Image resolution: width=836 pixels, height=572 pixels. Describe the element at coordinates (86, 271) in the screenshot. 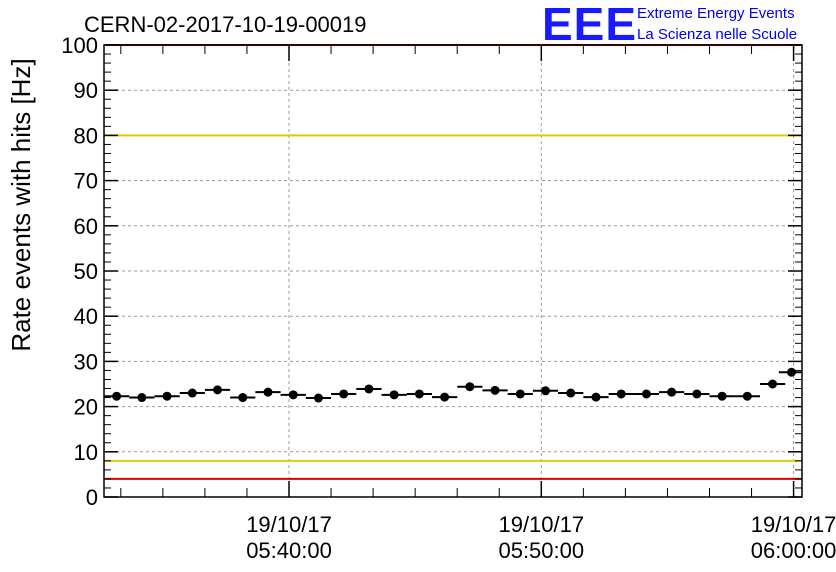

I see `y-tick-label: 50` at that location.